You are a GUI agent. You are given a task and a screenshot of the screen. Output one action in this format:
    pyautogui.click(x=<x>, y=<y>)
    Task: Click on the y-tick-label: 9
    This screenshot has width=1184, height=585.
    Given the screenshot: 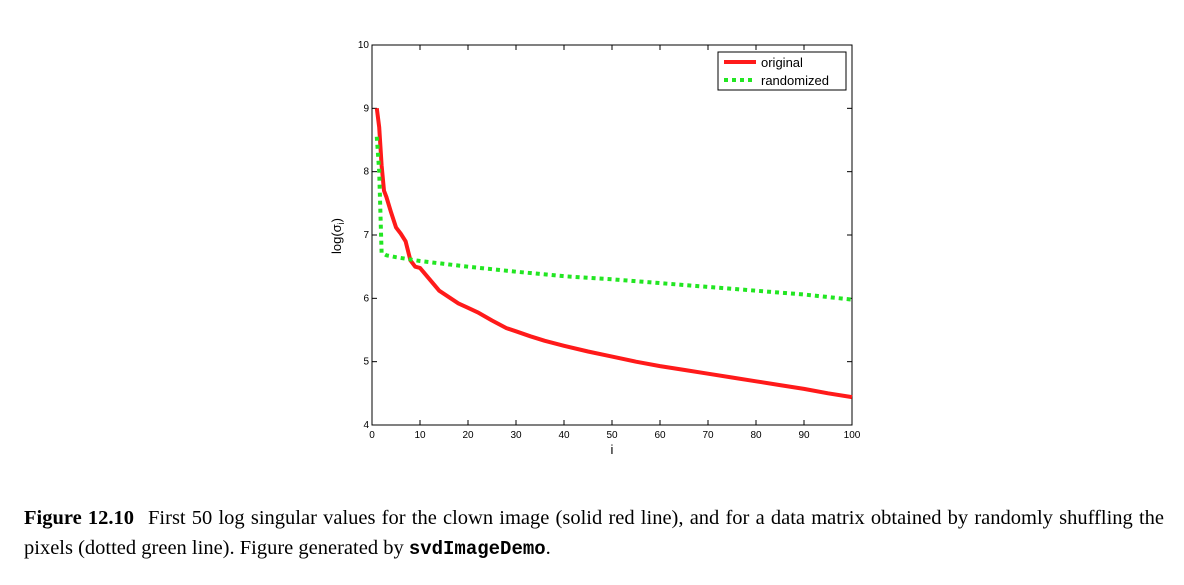 What is the action you would take?
    pyautogui.click(x=366, y=108)
    